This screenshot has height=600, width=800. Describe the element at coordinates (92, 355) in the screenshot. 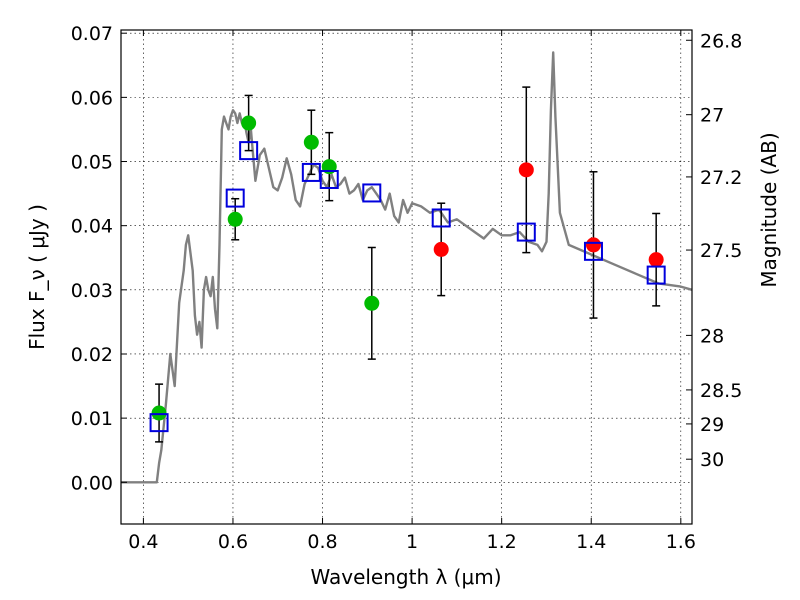

I see `y-tick-label: 0.02` at that location.